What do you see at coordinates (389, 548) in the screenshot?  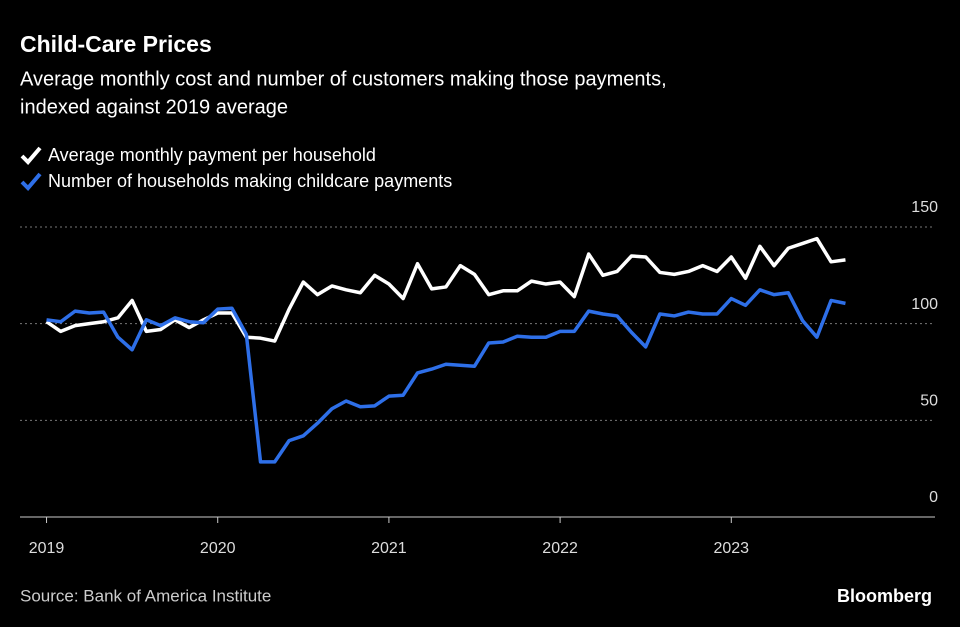 I see `x-tick-label: 2021` at bounding box center [389, 548].